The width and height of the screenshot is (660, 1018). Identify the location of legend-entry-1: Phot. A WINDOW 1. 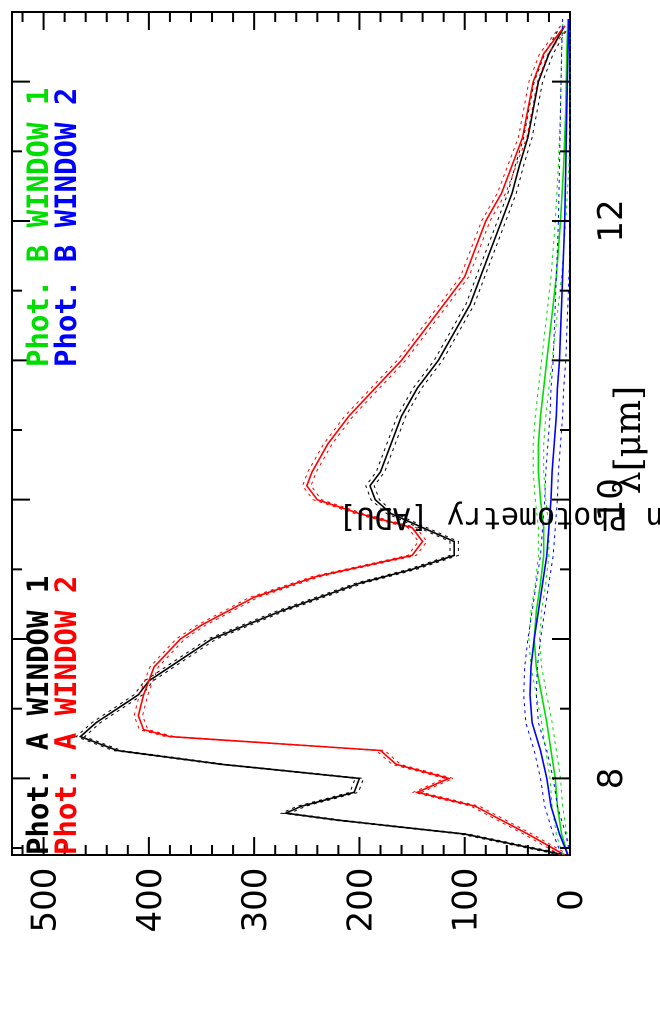
(38, 715).